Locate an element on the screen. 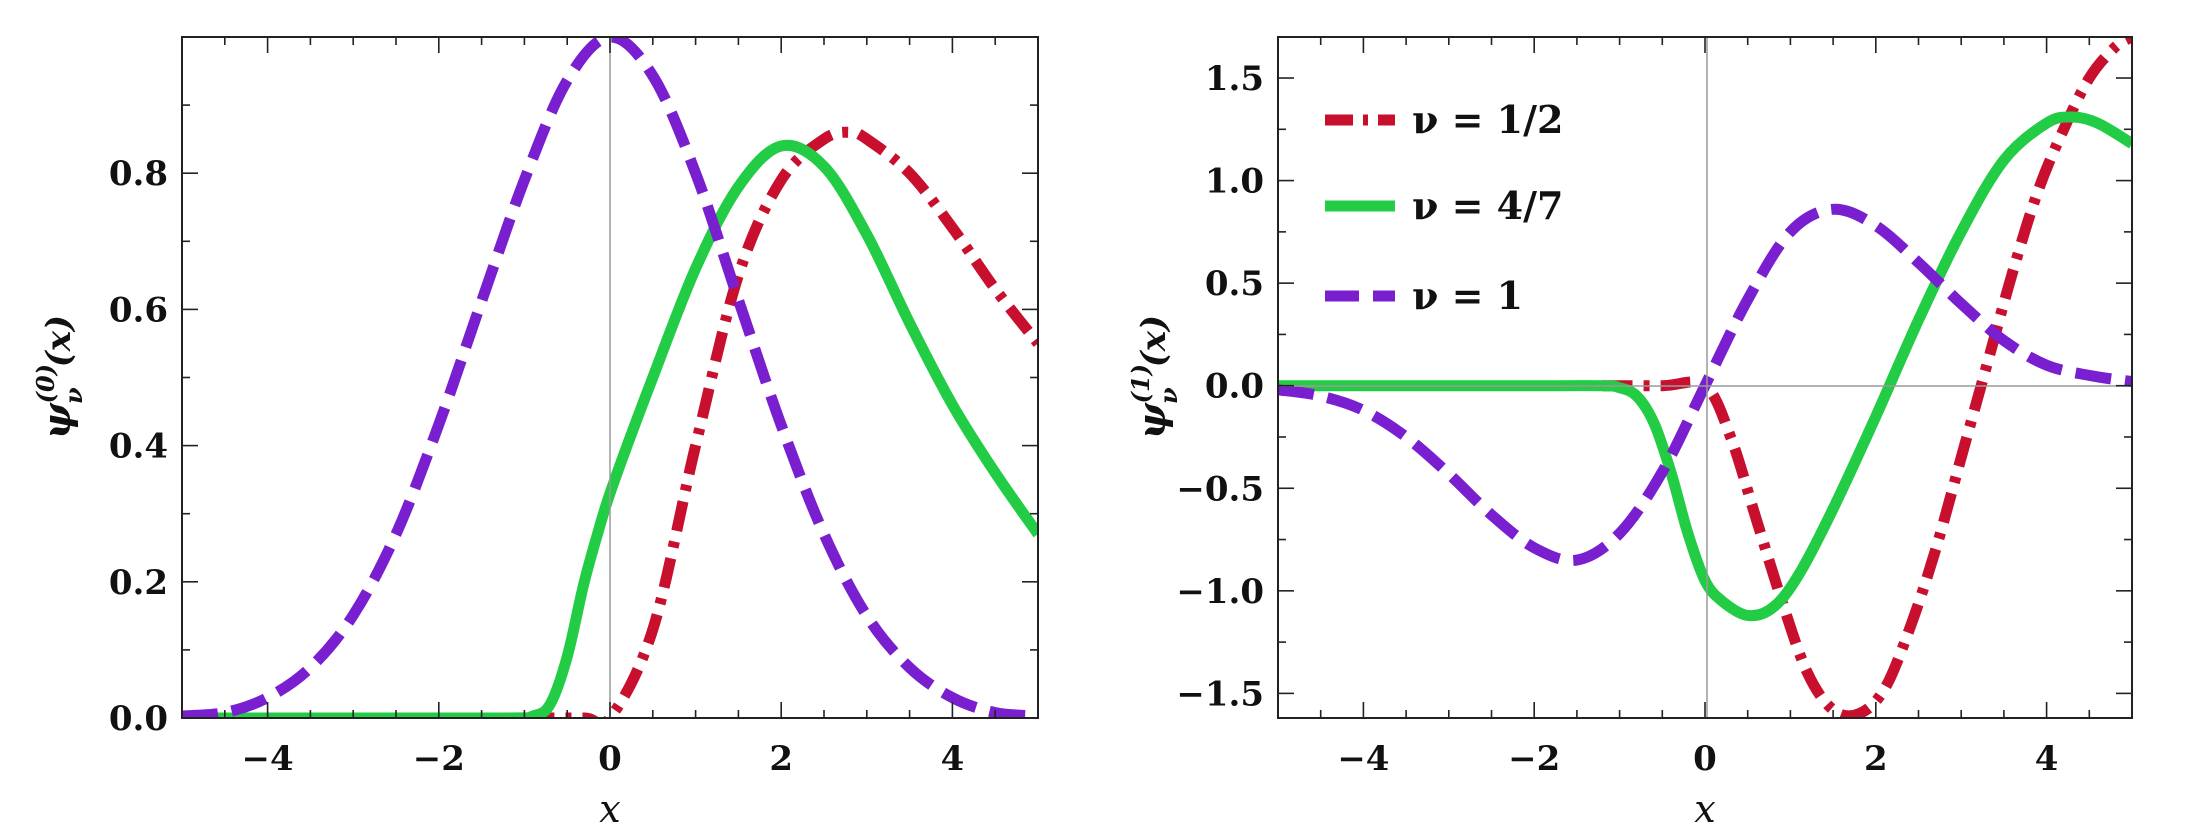  left-y-axis-label: ψ(0)ν(x) is located at coordinates (59, 377).